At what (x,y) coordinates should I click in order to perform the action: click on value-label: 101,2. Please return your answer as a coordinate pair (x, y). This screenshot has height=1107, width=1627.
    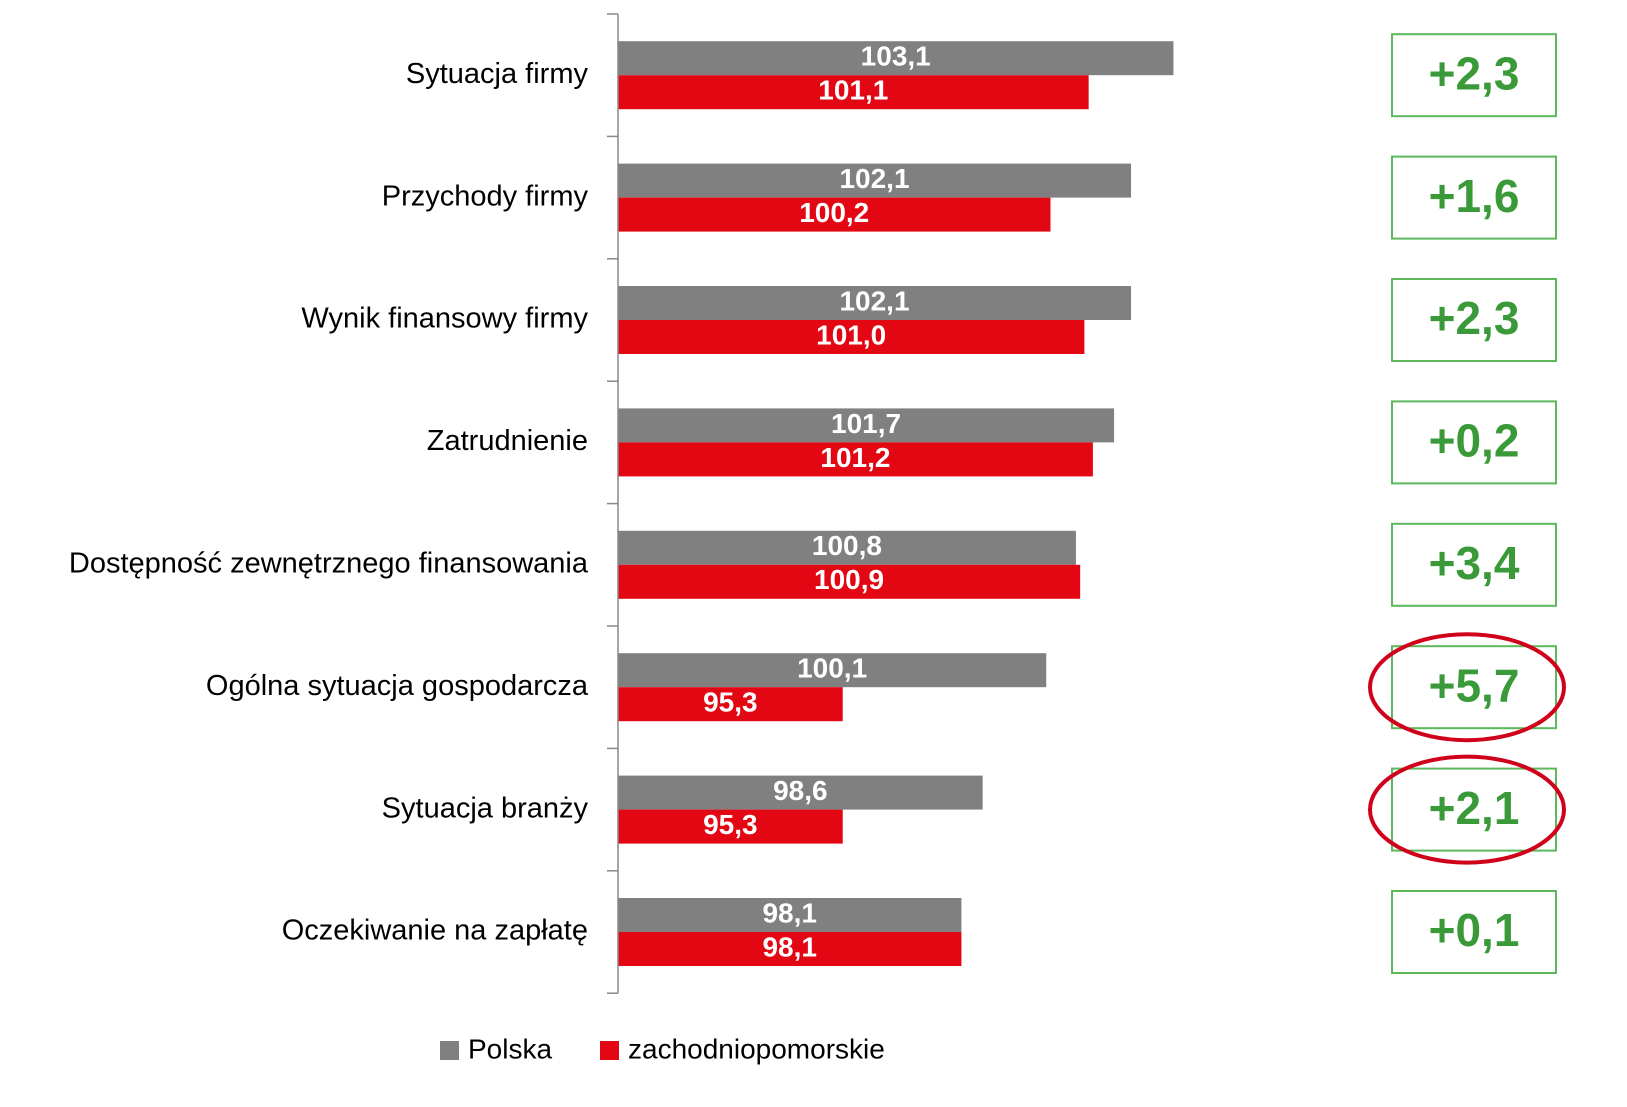
    Looking at the image, I should click on (855, 457).